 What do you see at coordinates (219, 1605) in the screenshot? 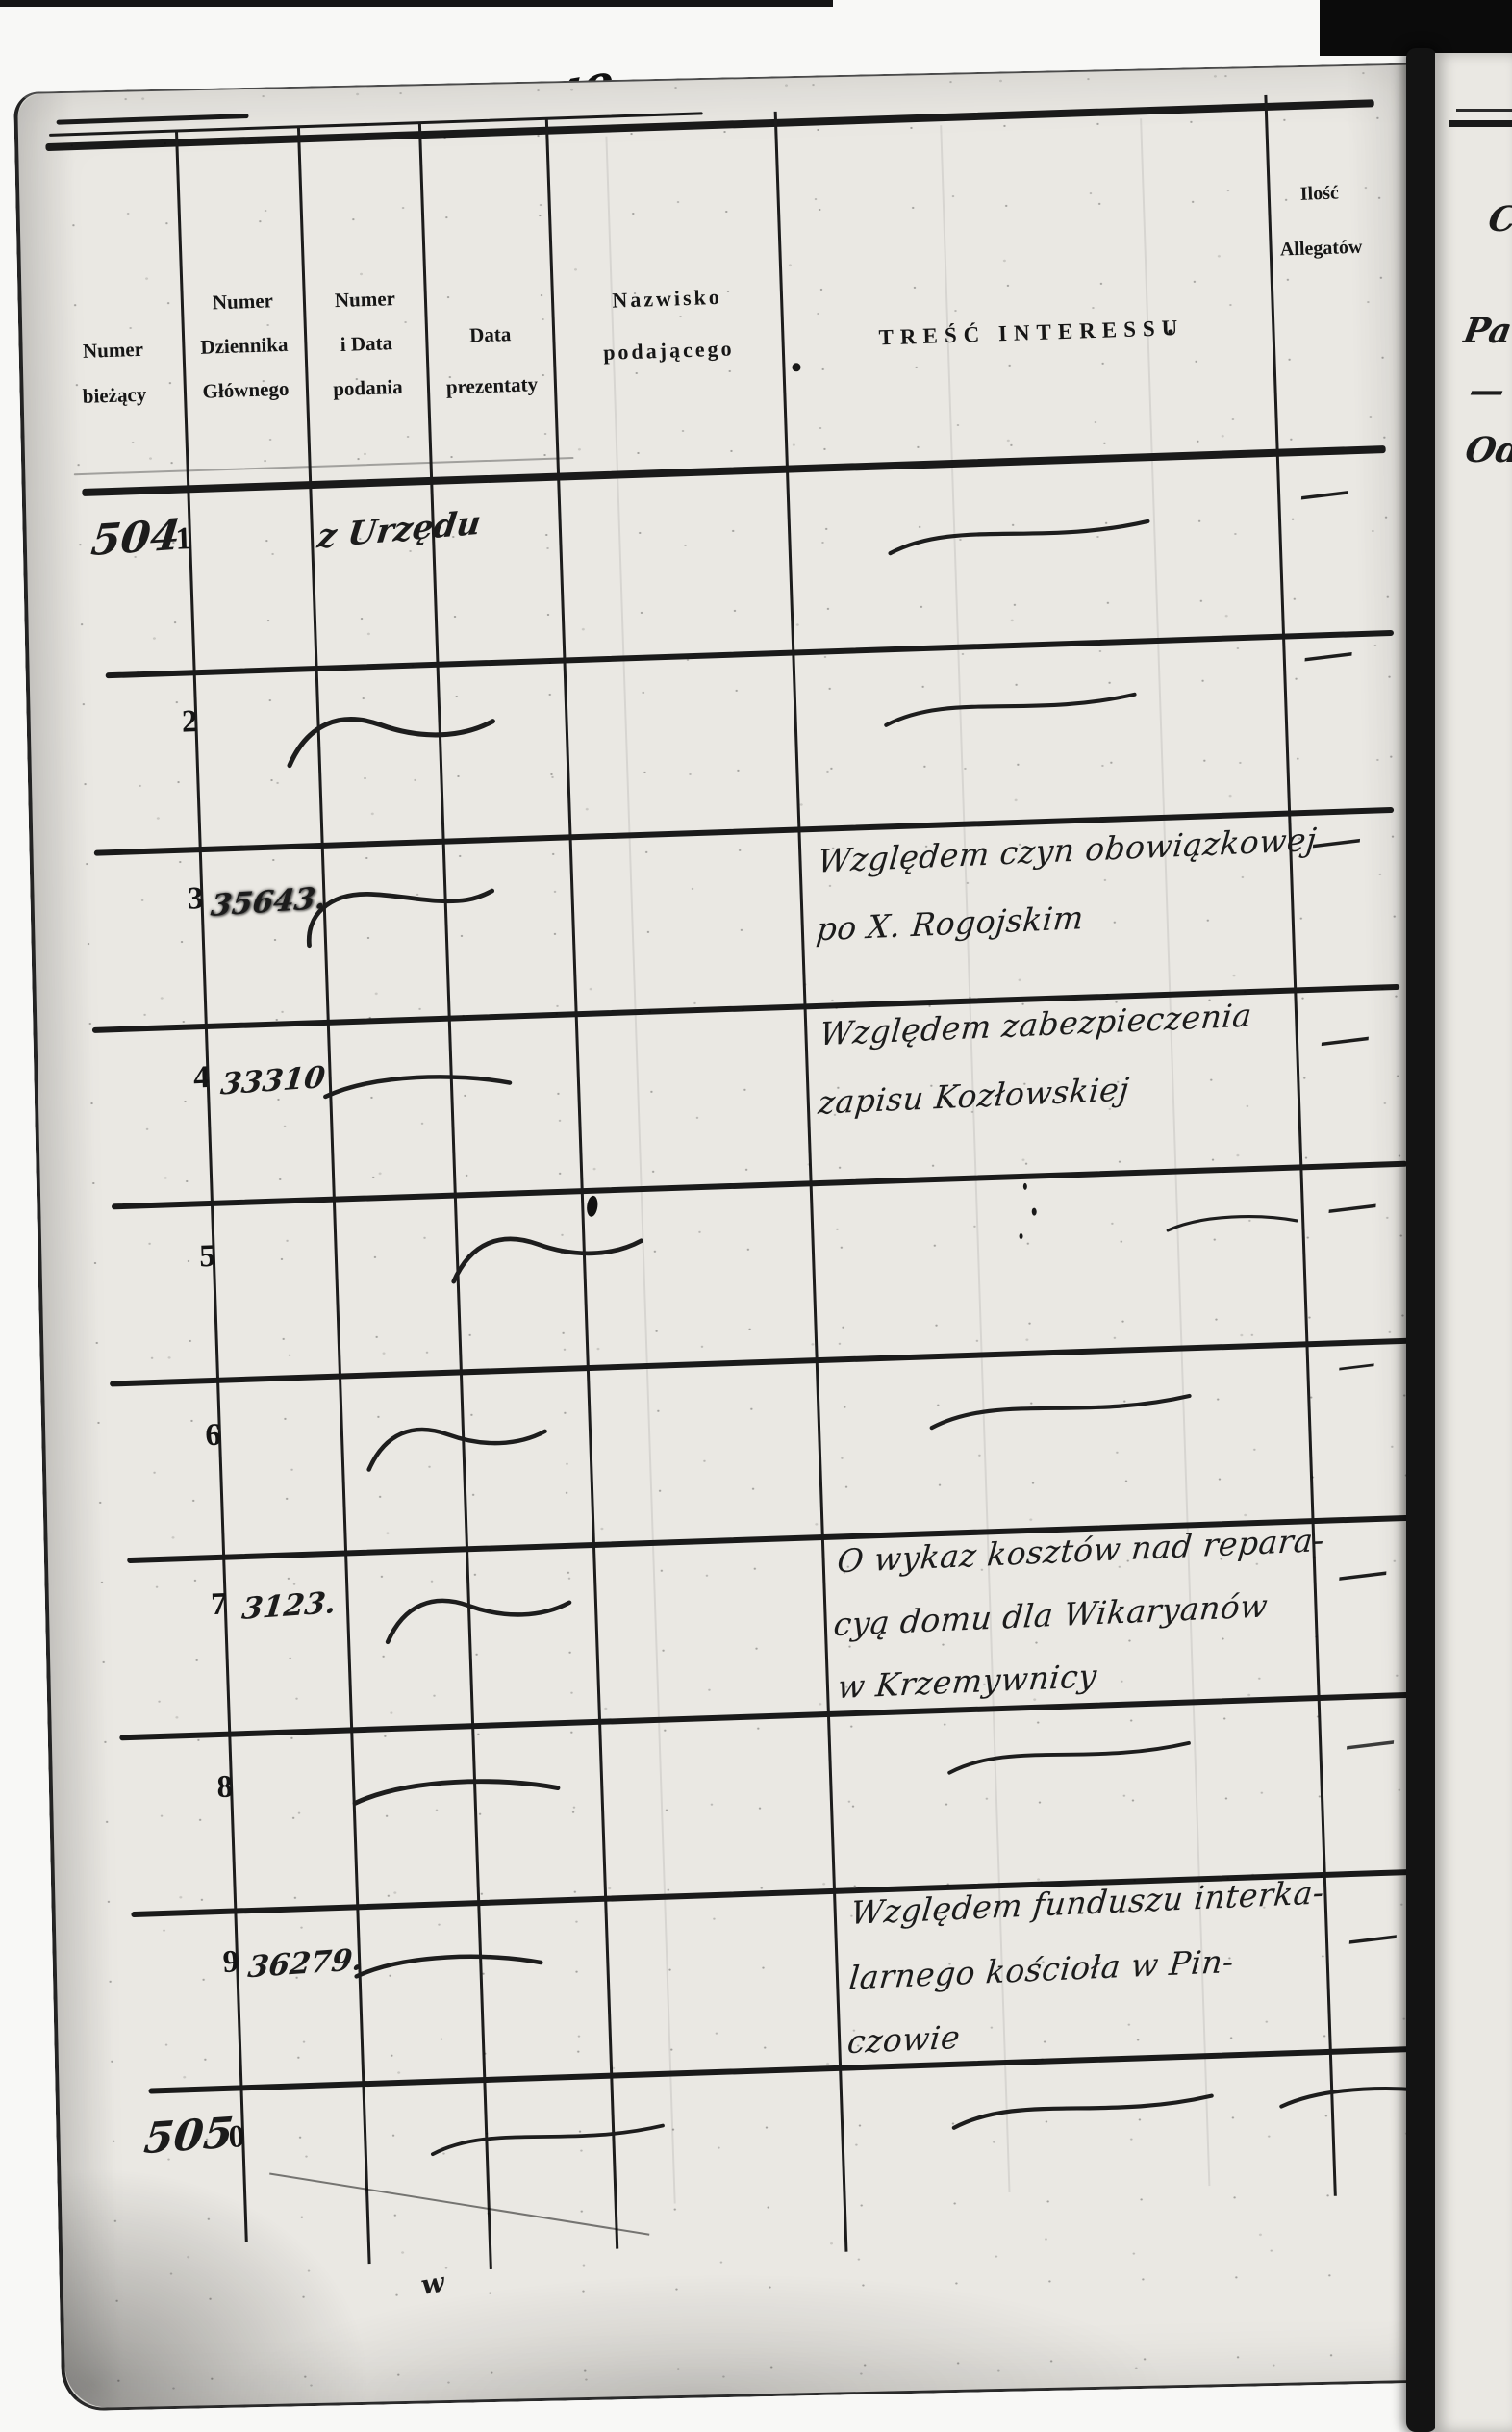
I see `entry-number-printed: 7` at bounding box center [219, 1605].